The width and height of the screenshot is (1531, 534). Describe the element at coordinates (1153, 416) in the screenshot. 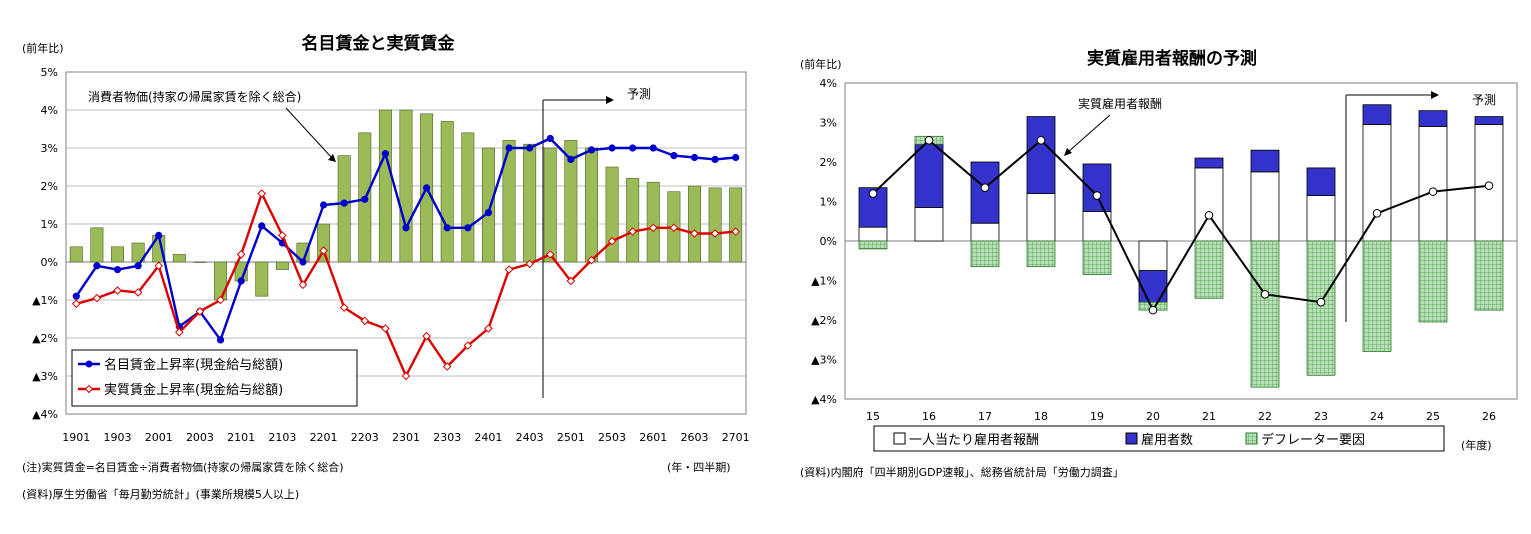

I see `right-x-tick-label: 20` at that location.